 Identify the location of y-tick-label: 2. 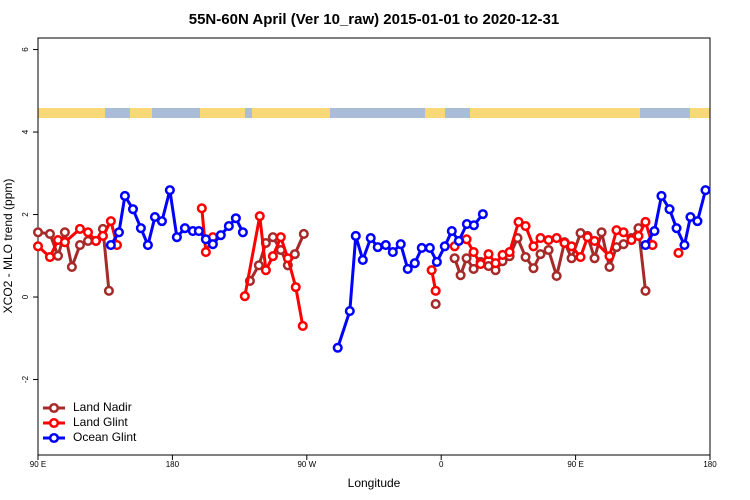
(25, 214).